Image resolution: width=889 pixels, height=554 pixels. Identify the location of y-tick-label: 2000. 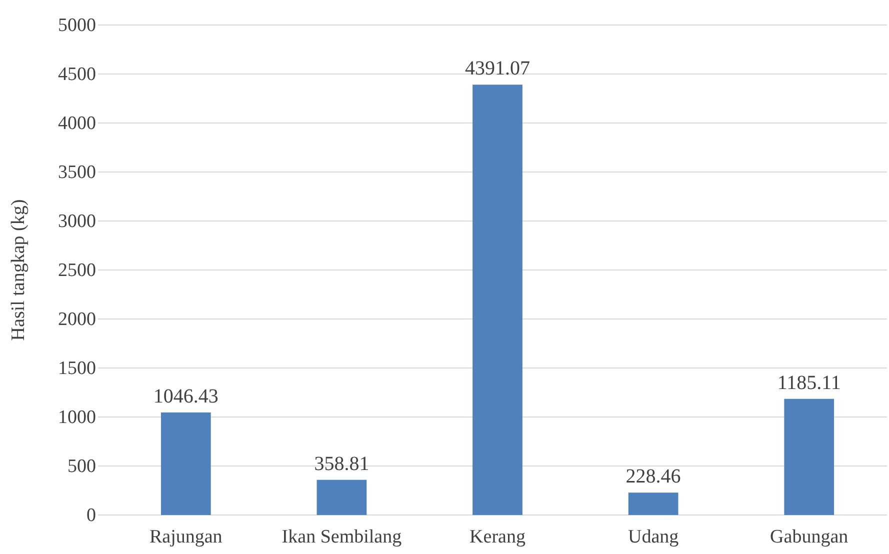
(77, 319).